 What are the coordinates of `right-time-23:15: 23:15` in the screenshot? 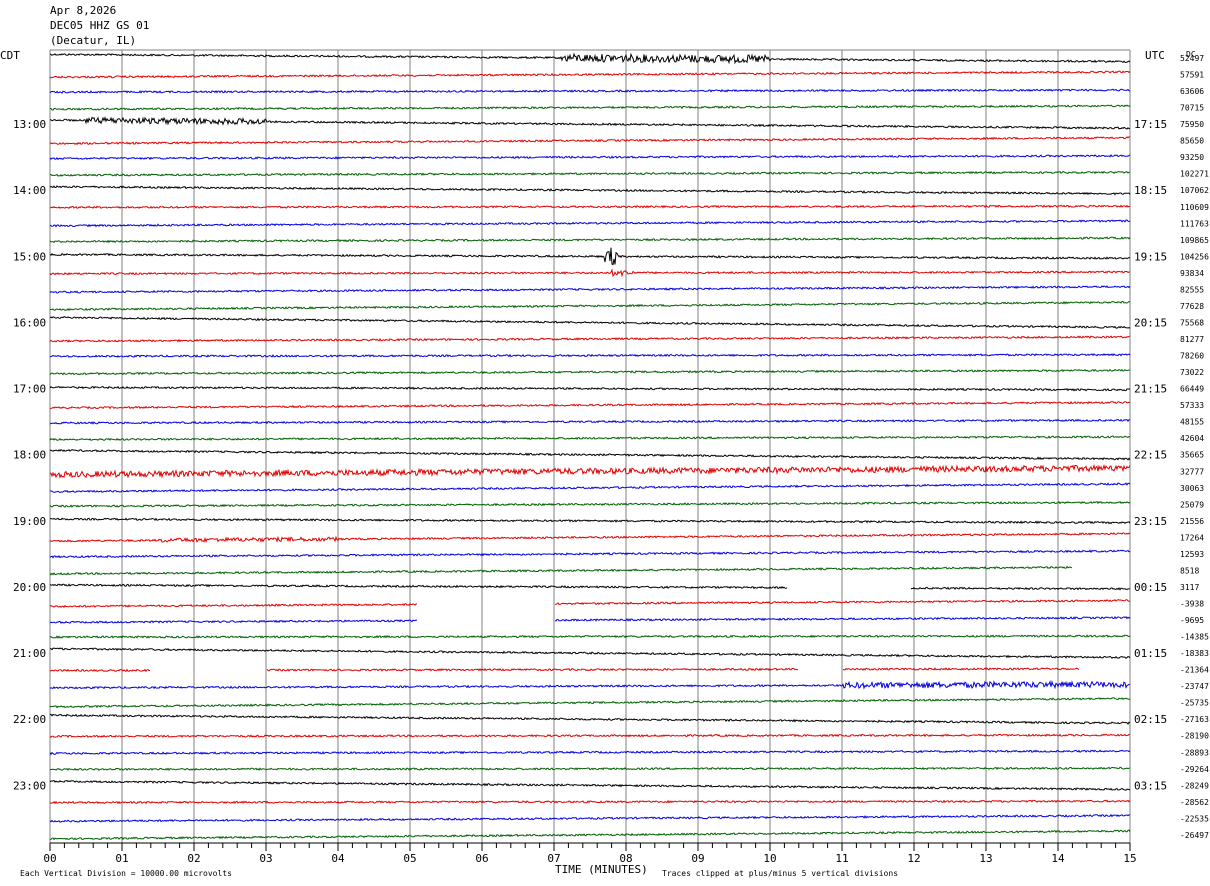 It's located at (1150, 521).